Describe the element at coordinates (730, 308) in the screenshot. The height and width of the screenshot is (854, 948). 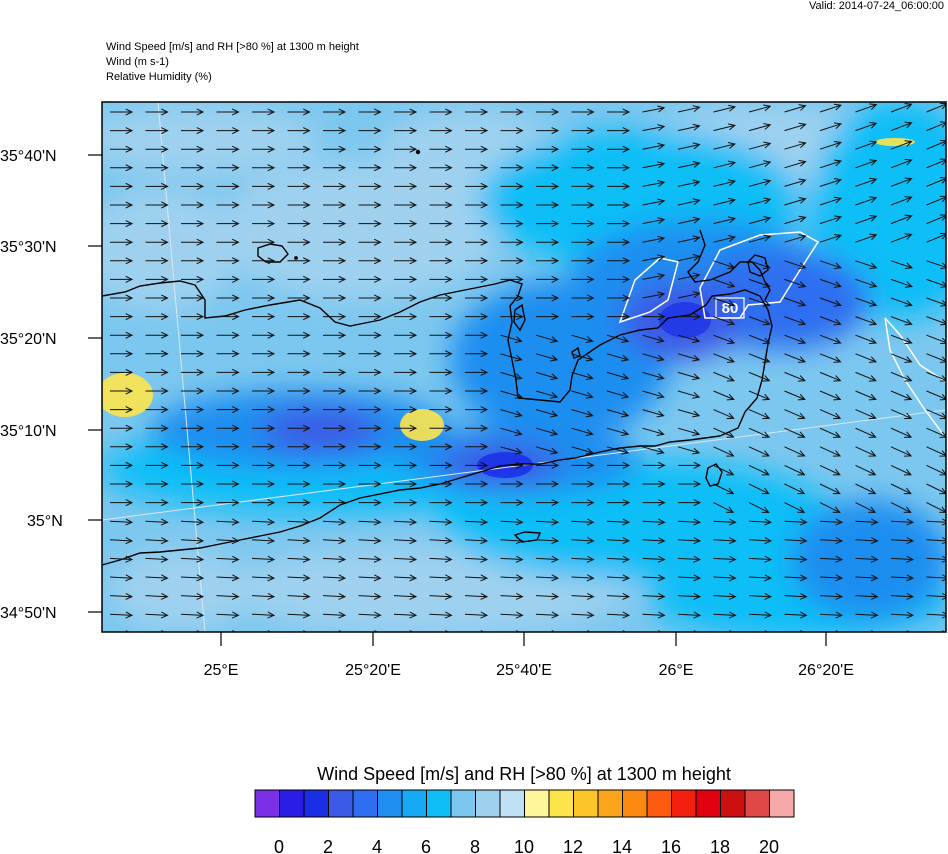
I see `rh-contour-label-box` at that location.